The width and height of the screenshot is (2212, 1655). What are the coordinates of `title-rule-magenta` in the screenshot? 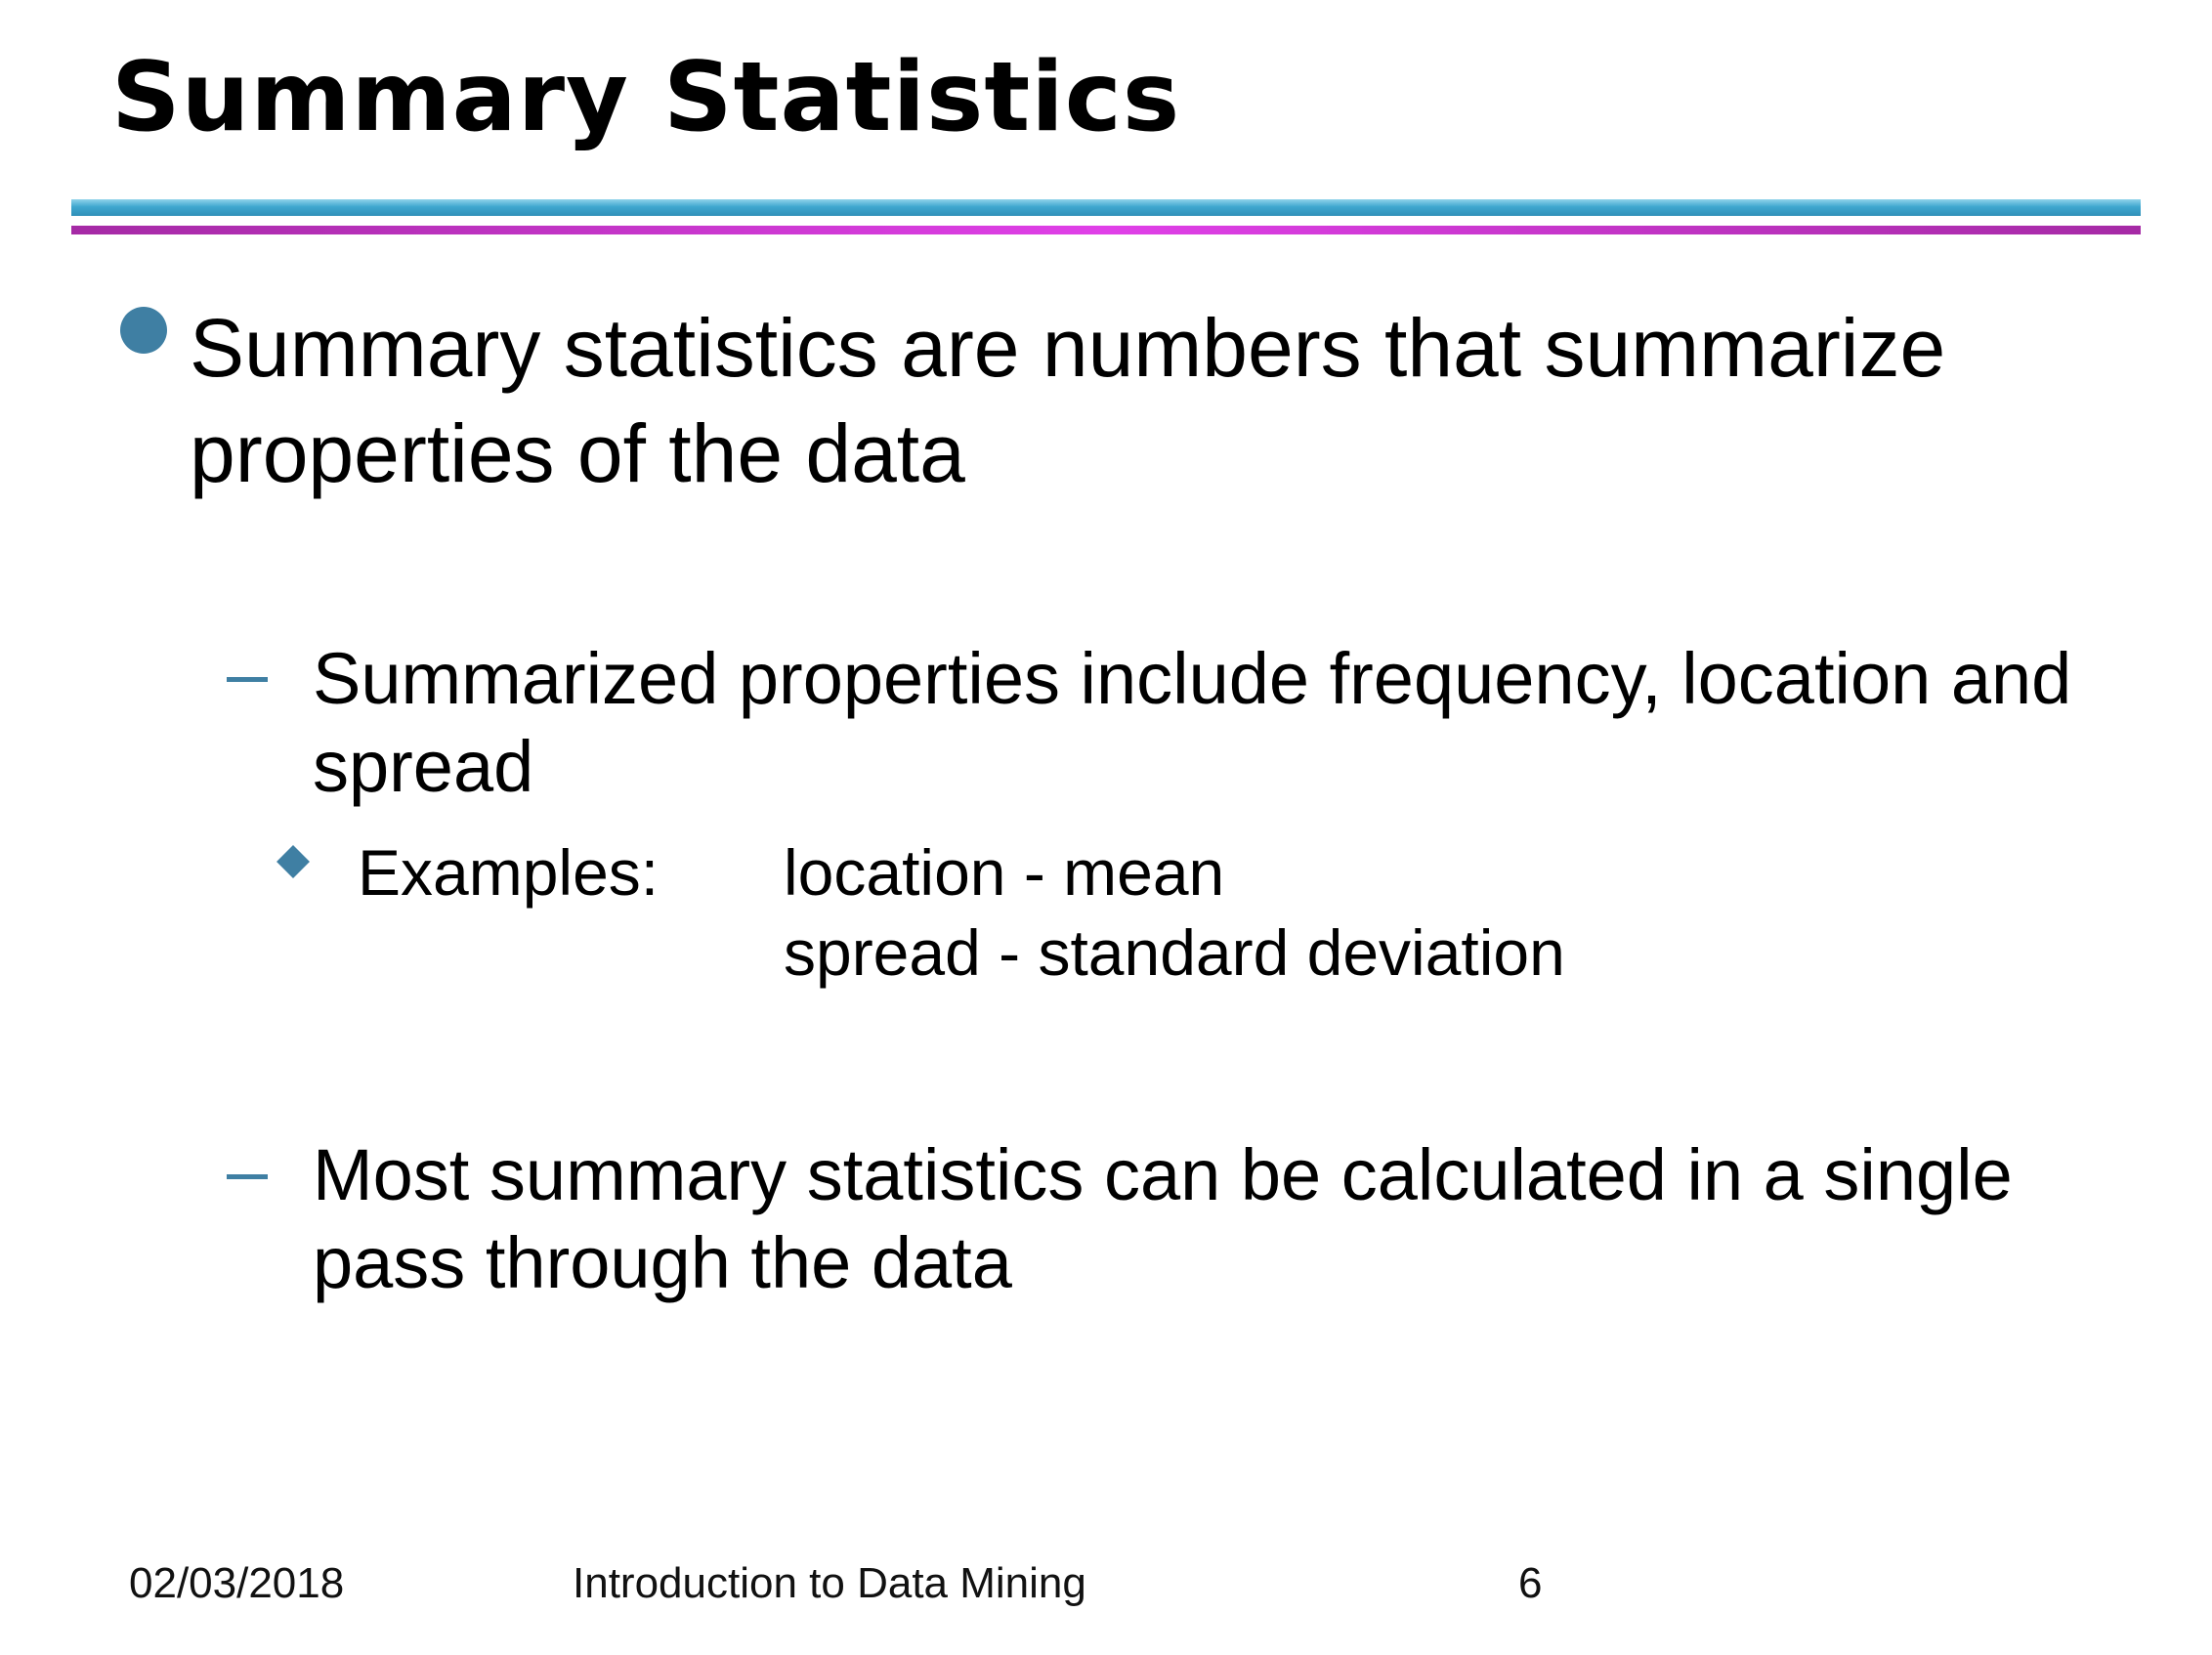 It's located at (1106, 230).